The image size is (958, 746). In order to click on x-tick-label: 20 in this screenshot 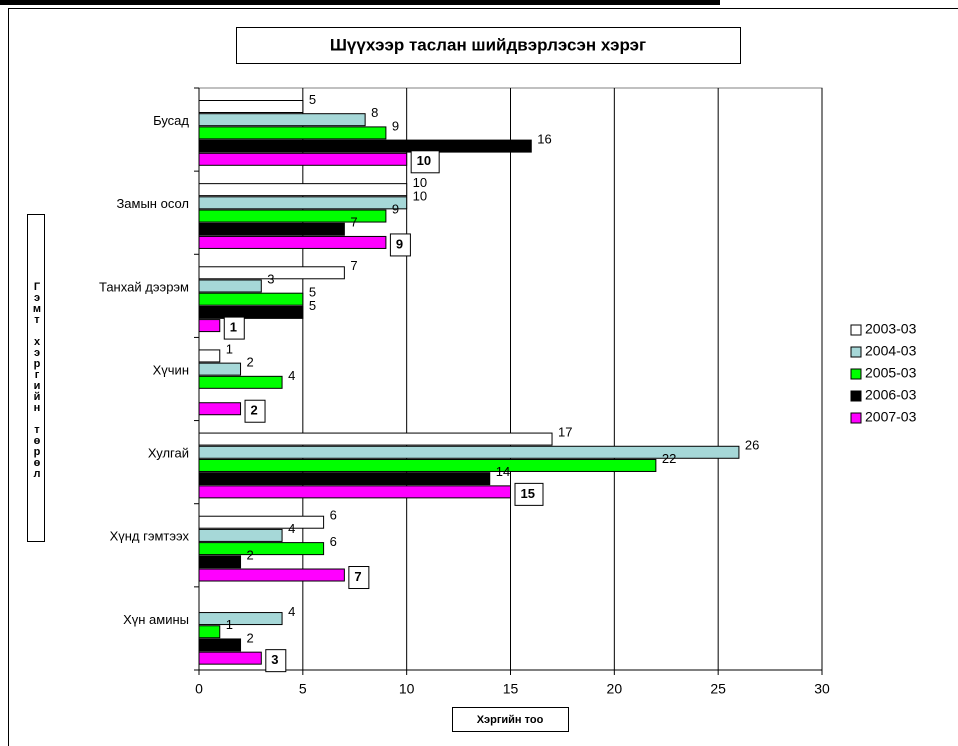, I will do `click(615, 689)`.